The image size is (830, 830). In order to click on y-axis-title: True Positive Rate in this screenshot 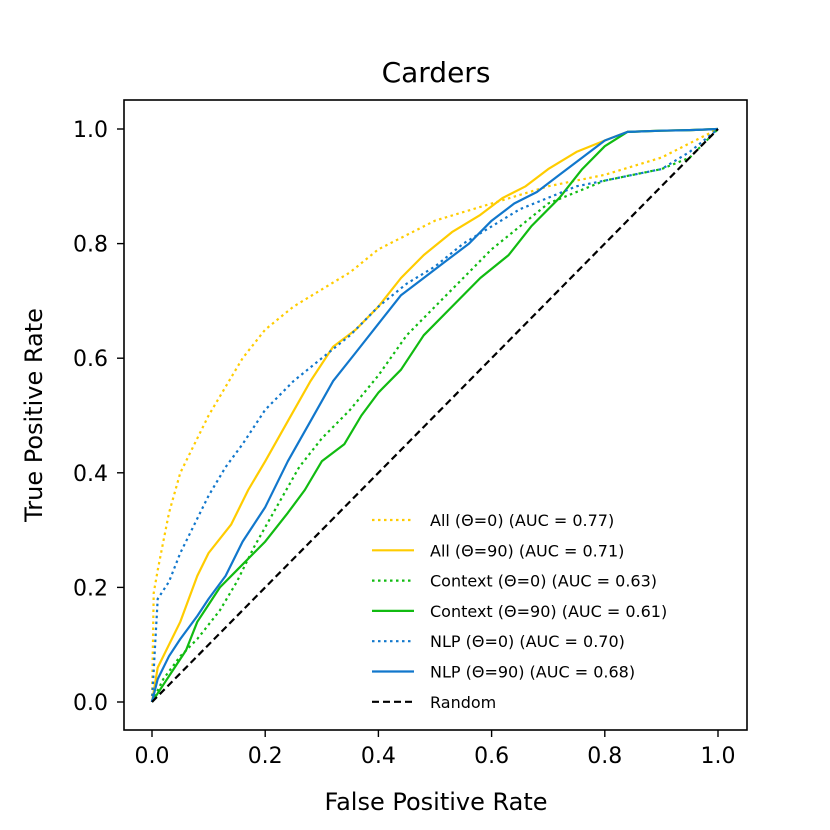, I will do `click(34, 415)`.